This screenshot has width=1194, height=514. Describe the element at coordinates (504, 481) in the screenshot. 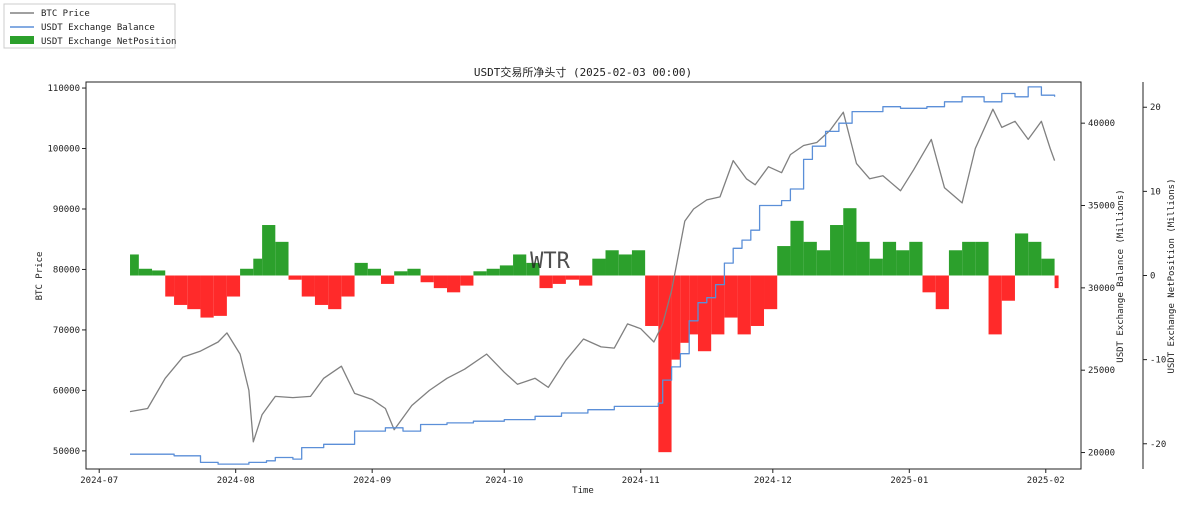

I see `x-tick-label: 2024-10` at that location.